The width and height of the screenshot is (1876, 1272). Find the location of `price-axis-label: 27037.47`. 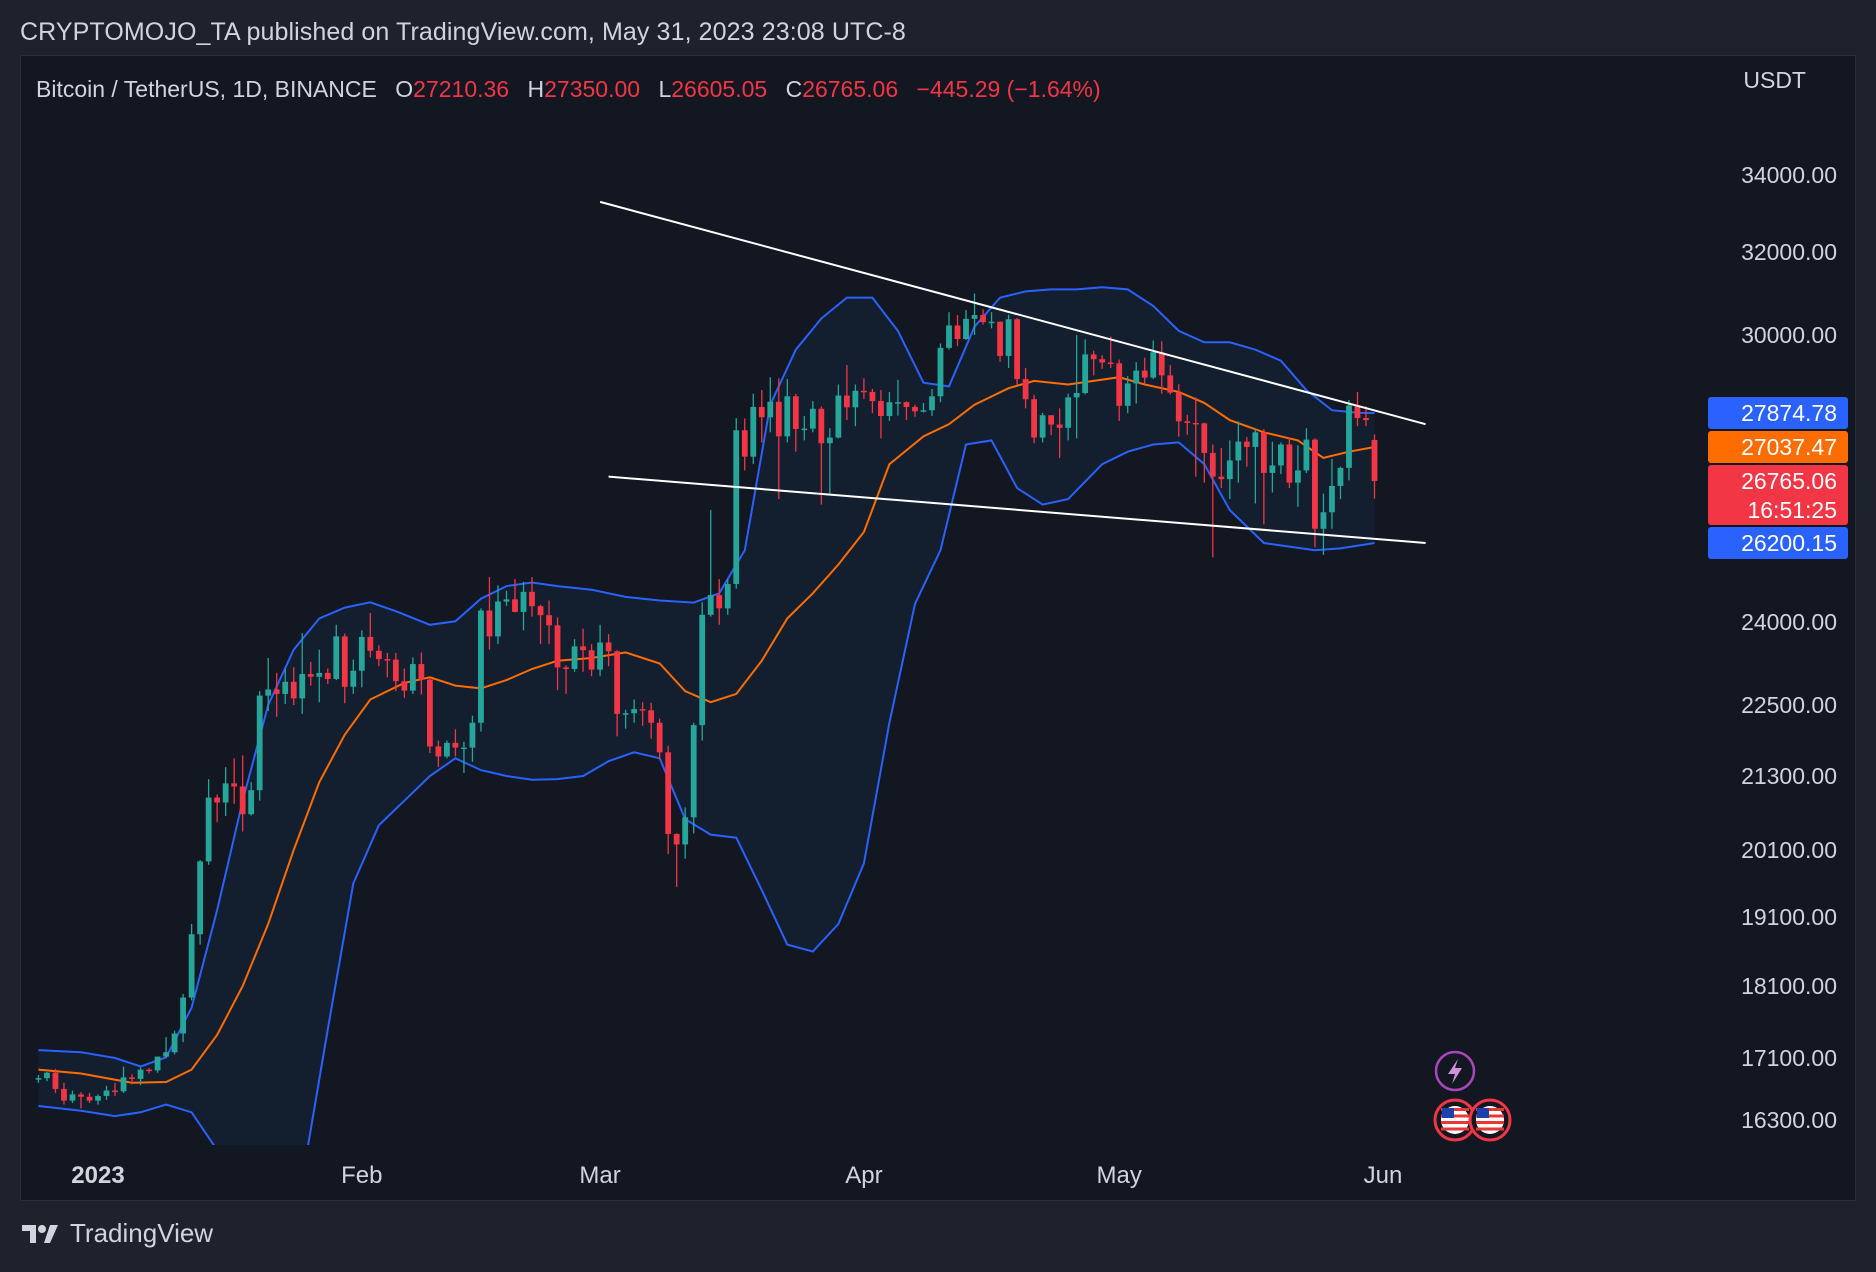

price-axis-label: 27037.47 is located at coordinates (1778, 447).